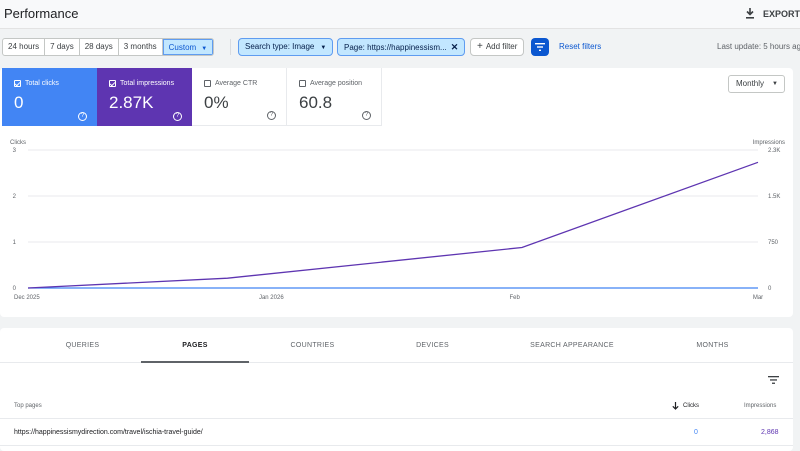  I want to click on add-filter-button: + Add filter, so click(497, 47).